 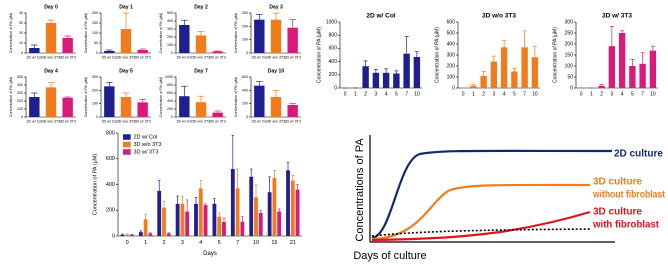 I want to click on chart-title: Day 10, so click(x=276, y=71).